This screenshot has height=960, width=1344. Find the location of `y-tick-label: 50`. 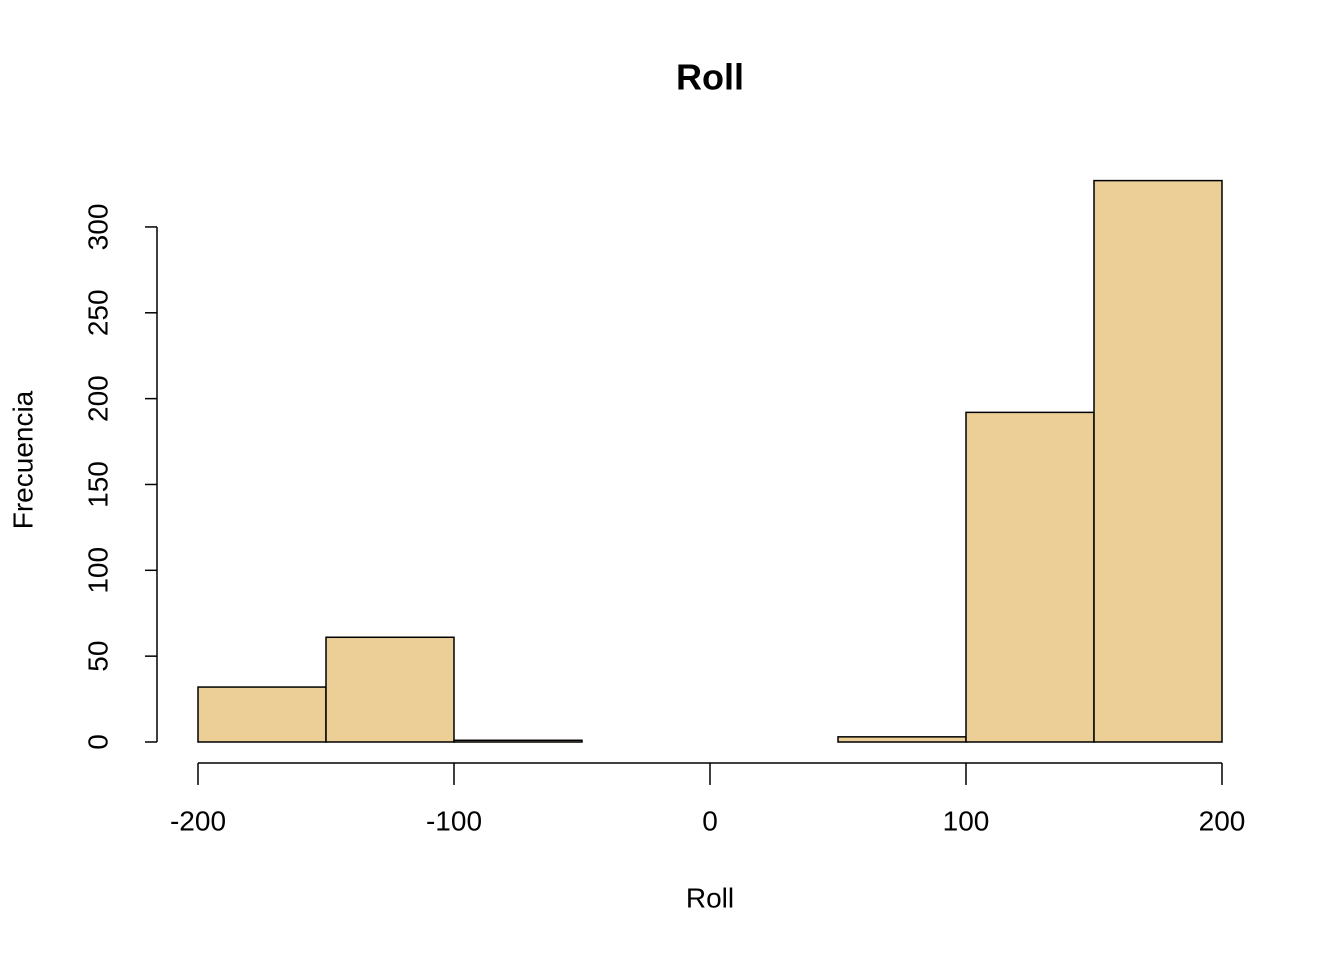

y-tick-label: 50 is located at coordinates (97, 656).